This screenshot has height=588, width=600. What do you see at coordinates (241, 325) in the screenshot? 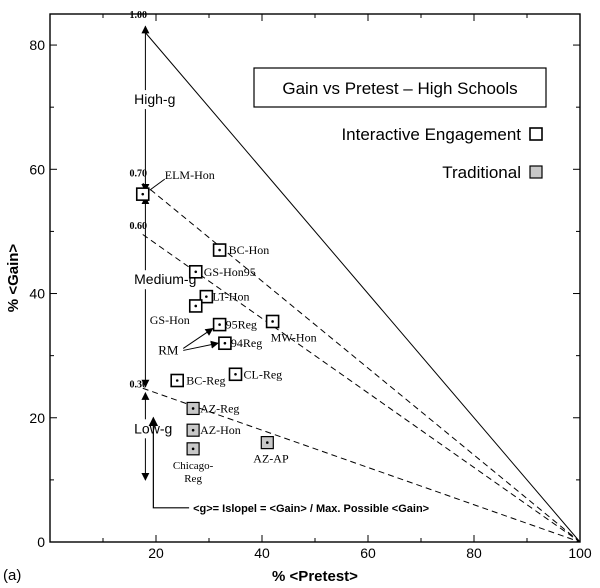
I see `point-label: 95Reg` at bounding box center [241, 325].